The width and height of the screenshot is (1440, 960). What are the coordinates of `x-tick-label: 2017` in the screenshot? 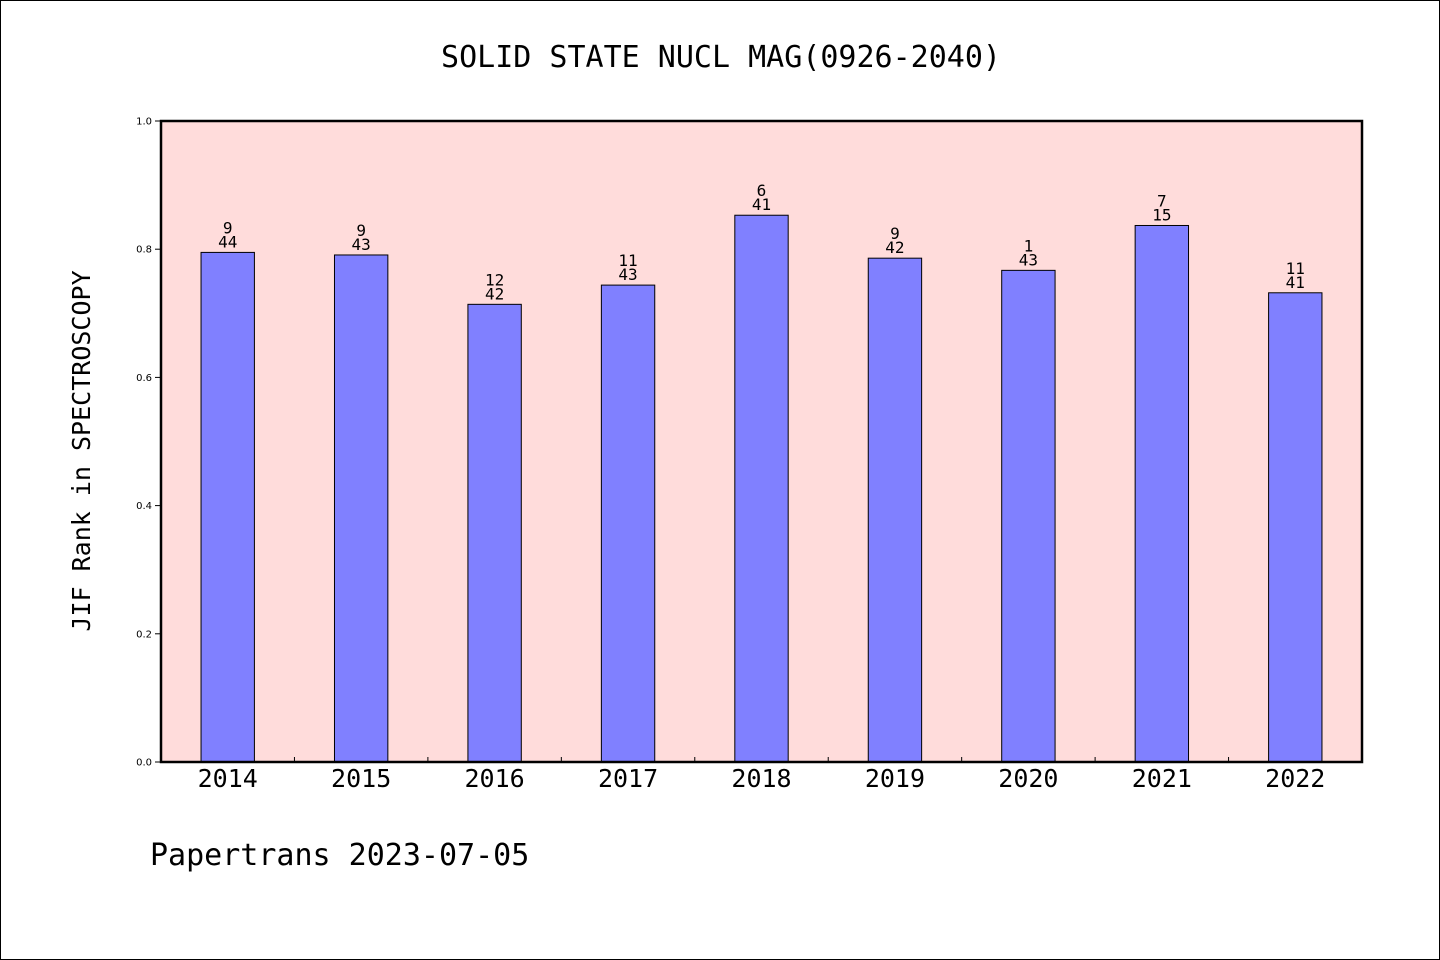 It's located at (628, 778).